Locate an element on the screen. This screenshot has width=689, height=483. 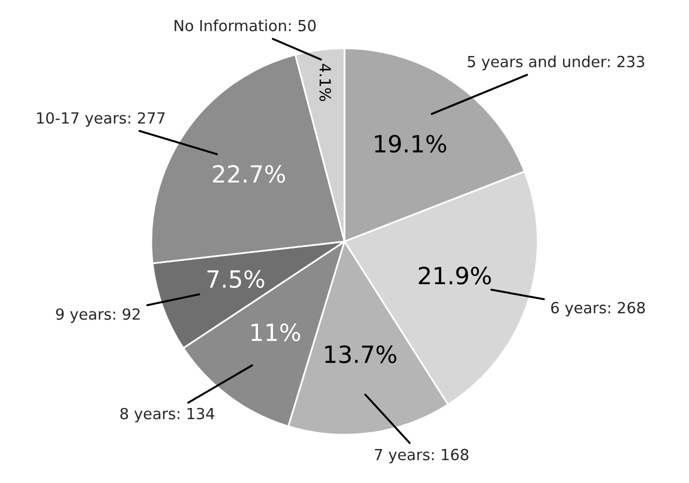
slice-label: 5 years and under: 233 is located at coordinates (556, 63).